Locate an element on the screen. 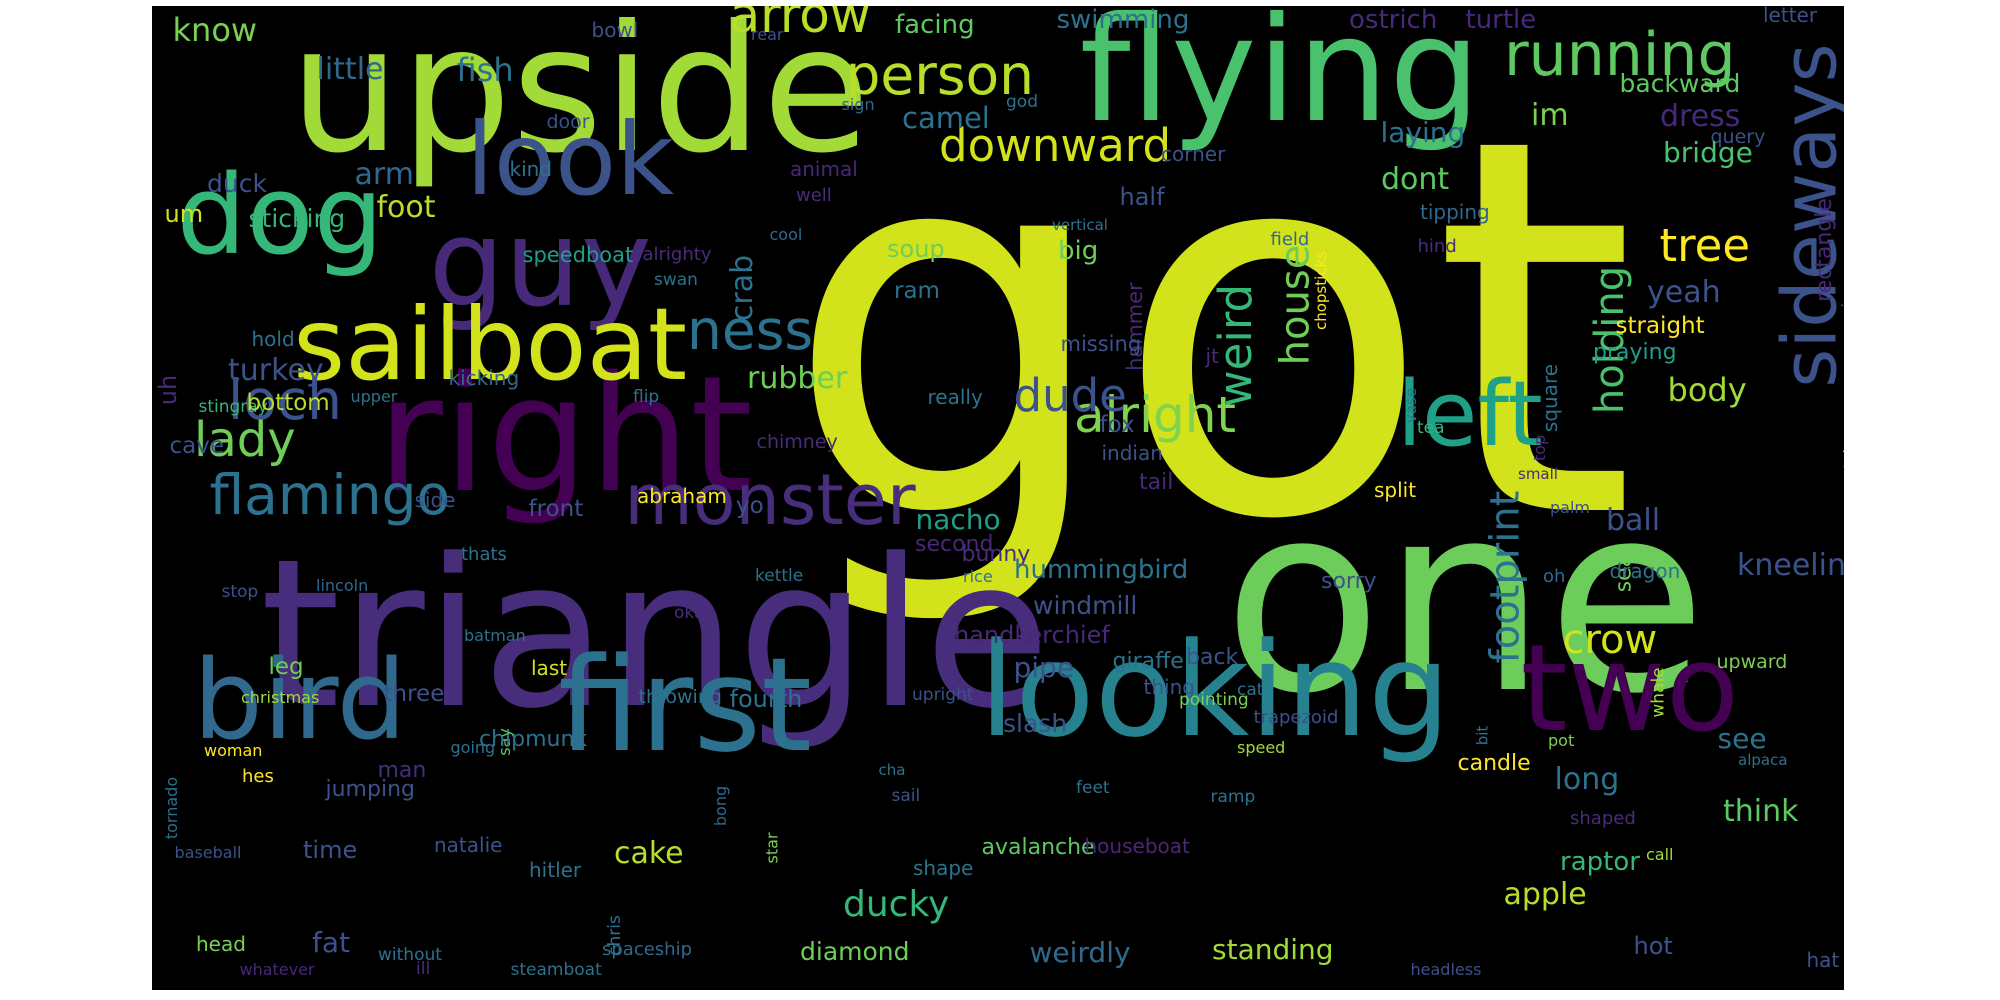 Image resolution: width=2000 pixels, height=1000 pixels. word-turkey: turkey is located at coordinates (276, 370).